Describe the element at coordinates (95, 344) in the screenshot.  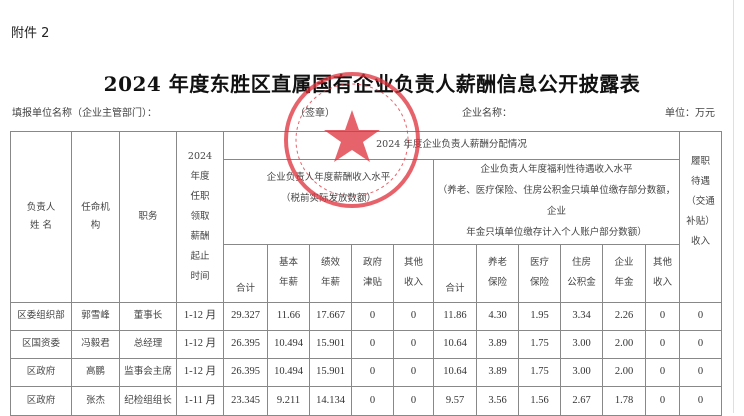
I see `table-cell: 冯毅君` at that location.